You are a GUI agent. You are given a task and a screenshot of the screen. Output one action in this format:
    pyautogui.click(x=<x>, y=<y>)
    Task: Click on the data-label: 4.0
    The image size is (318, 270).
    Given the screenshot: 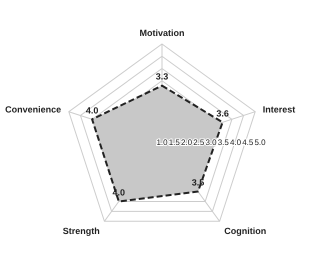 What is the action you would take?
    pyautogui.click(x=92, y=110)
    